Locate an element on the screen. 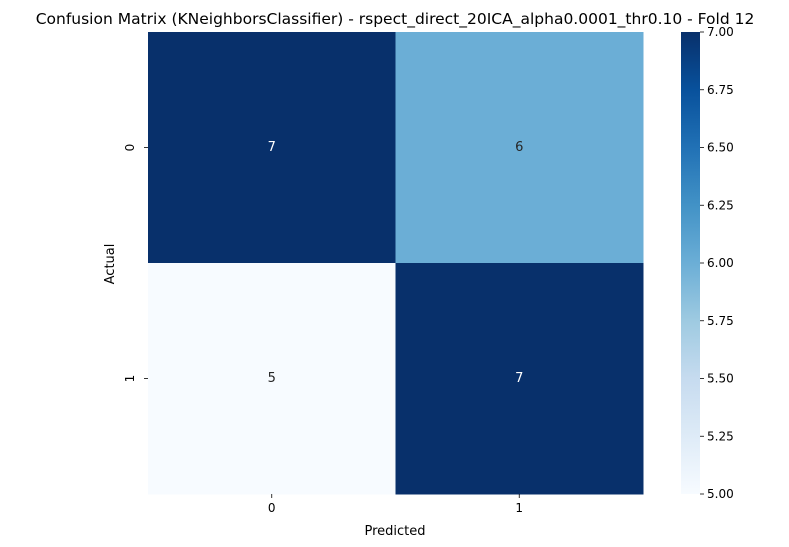  colorbar-tick-label: 5.00 is located at coordinates (720, 494).